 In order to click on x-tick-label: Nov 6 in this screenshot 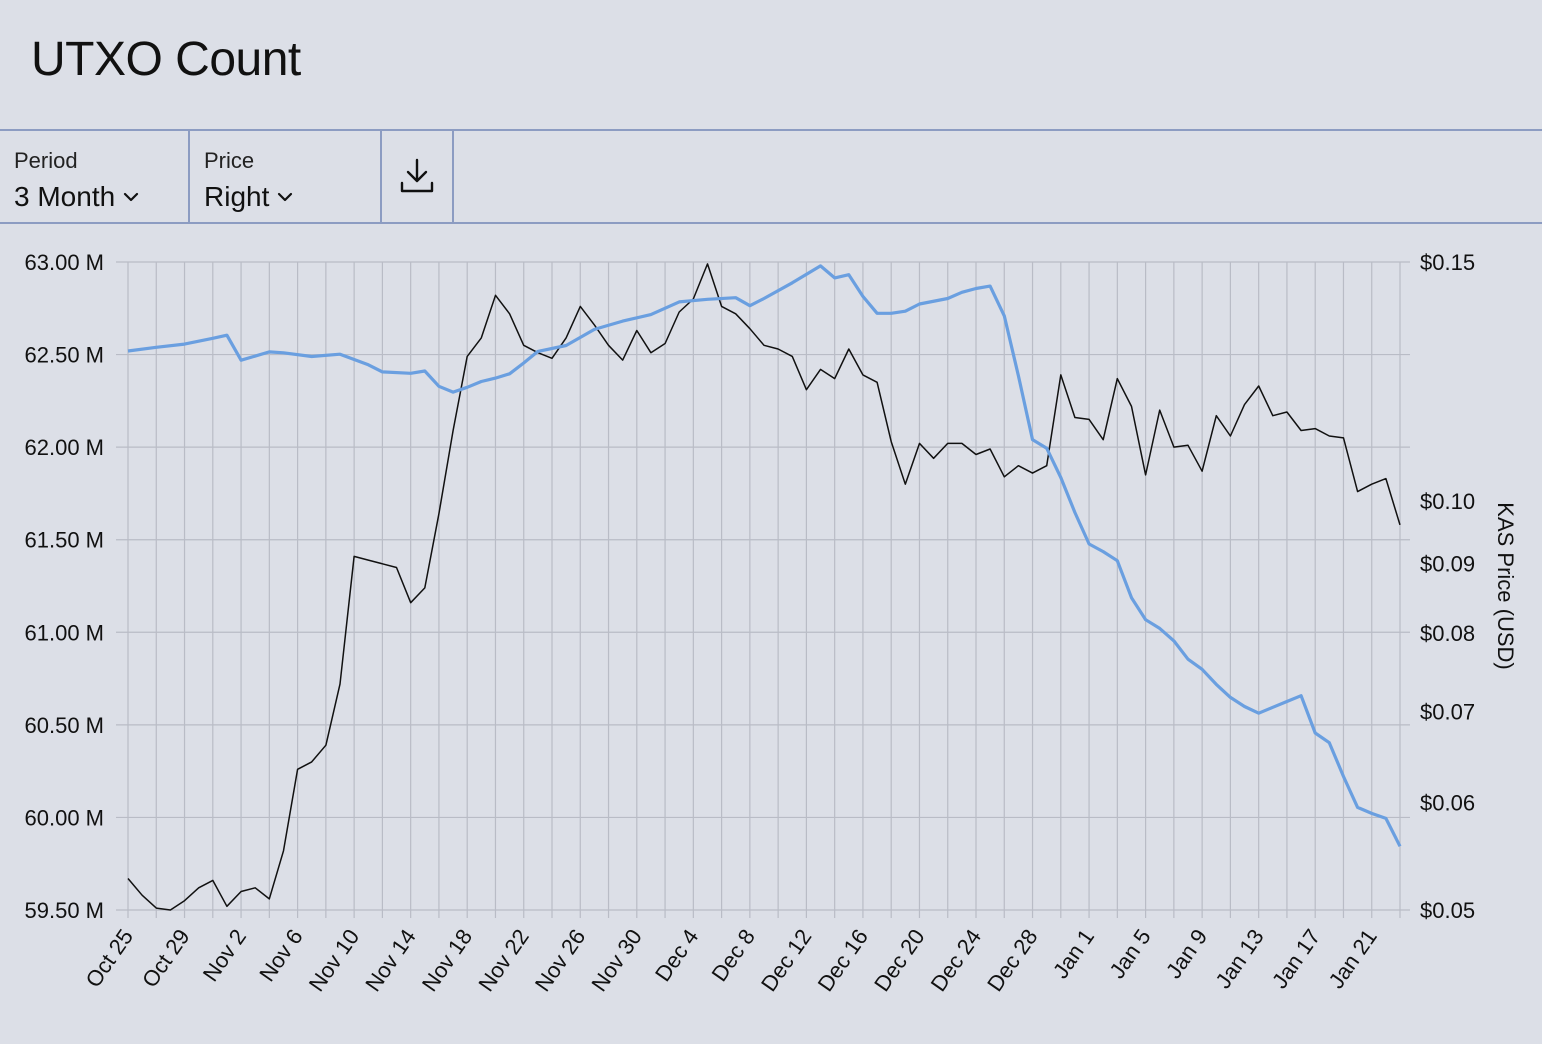, I will do `click(280, 955)`.